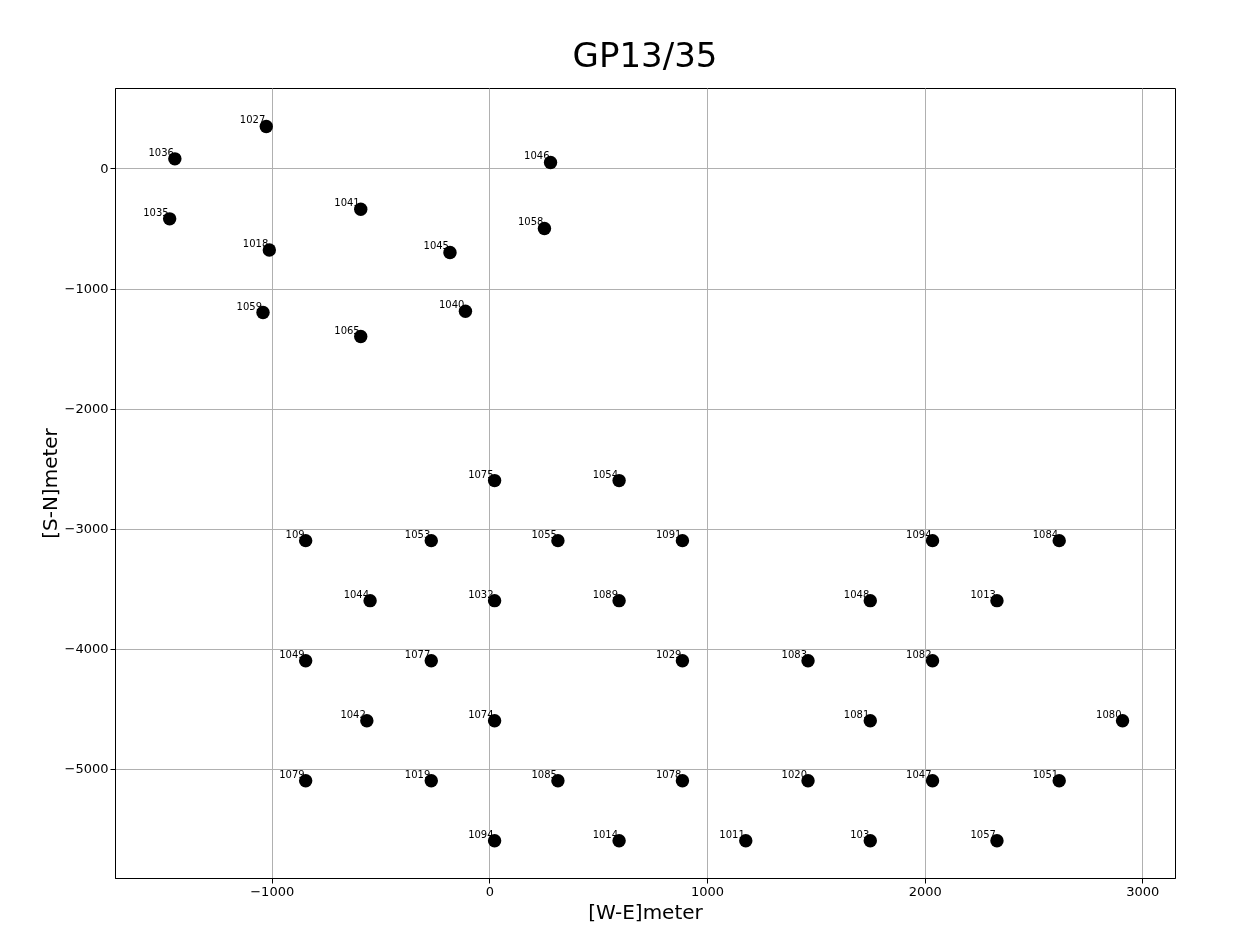  What do you see at coordinates (86, 649) in the screenshot?
I see `y-tick-label: −4000` at bounding box center [86, 649].